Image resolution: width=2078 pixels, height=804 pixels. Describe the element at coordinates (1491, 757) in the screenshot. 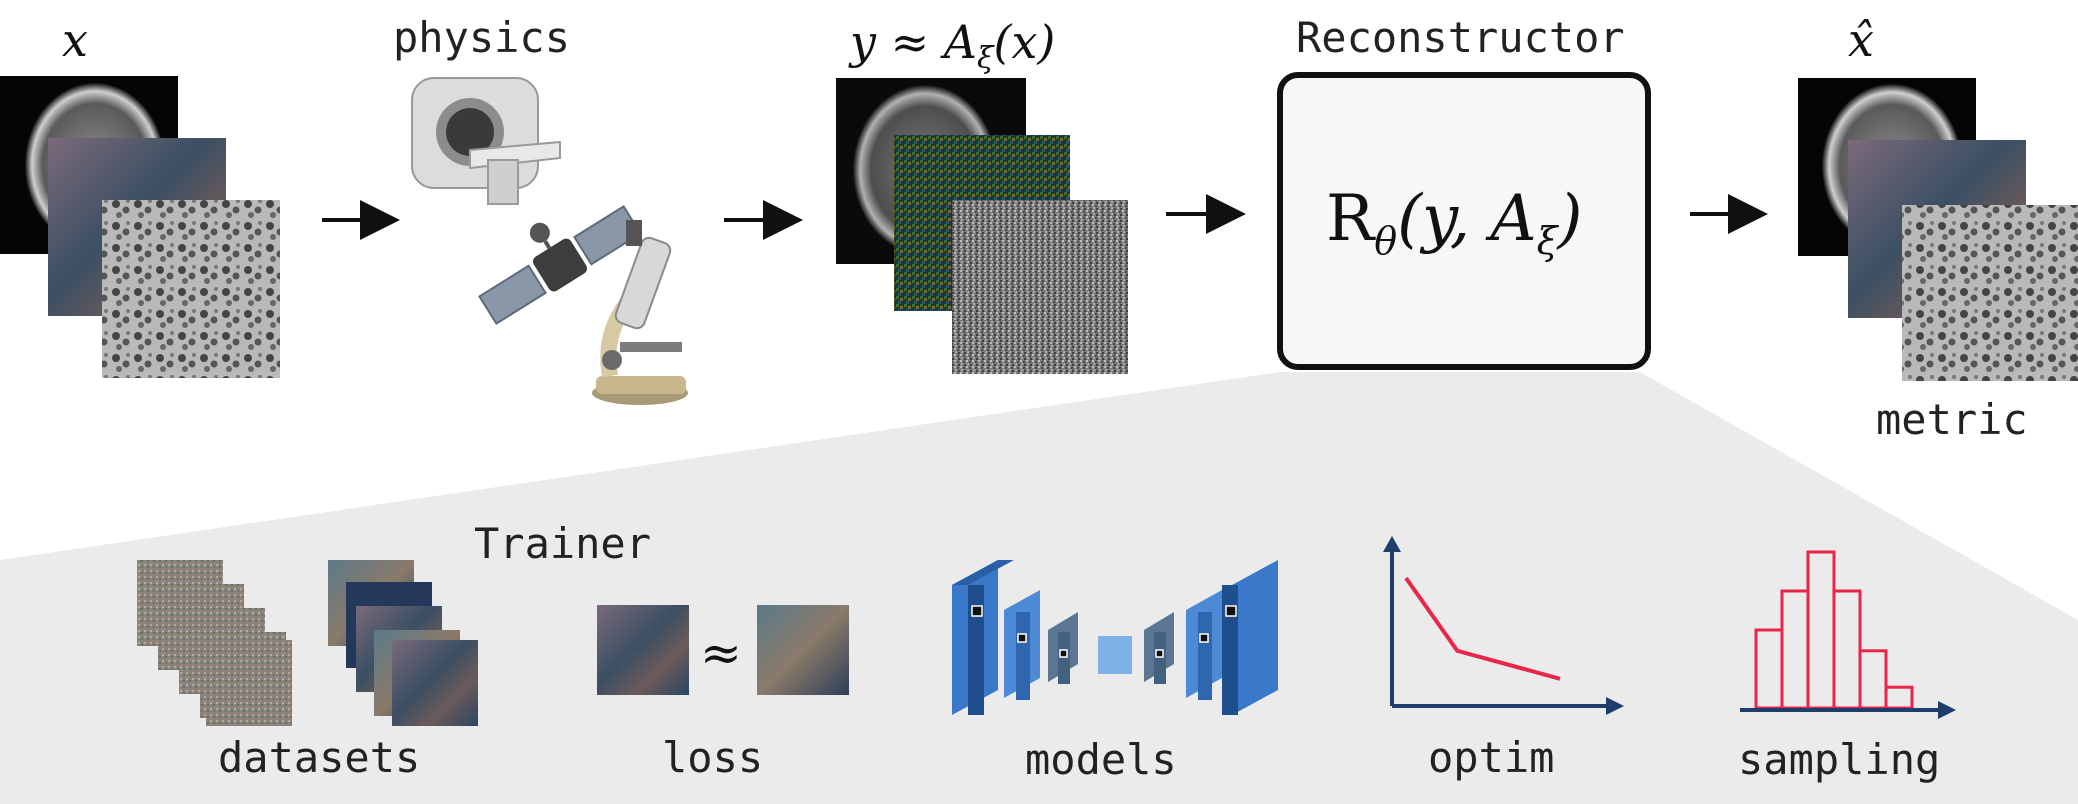

I see `optim-label: optim` at that location.